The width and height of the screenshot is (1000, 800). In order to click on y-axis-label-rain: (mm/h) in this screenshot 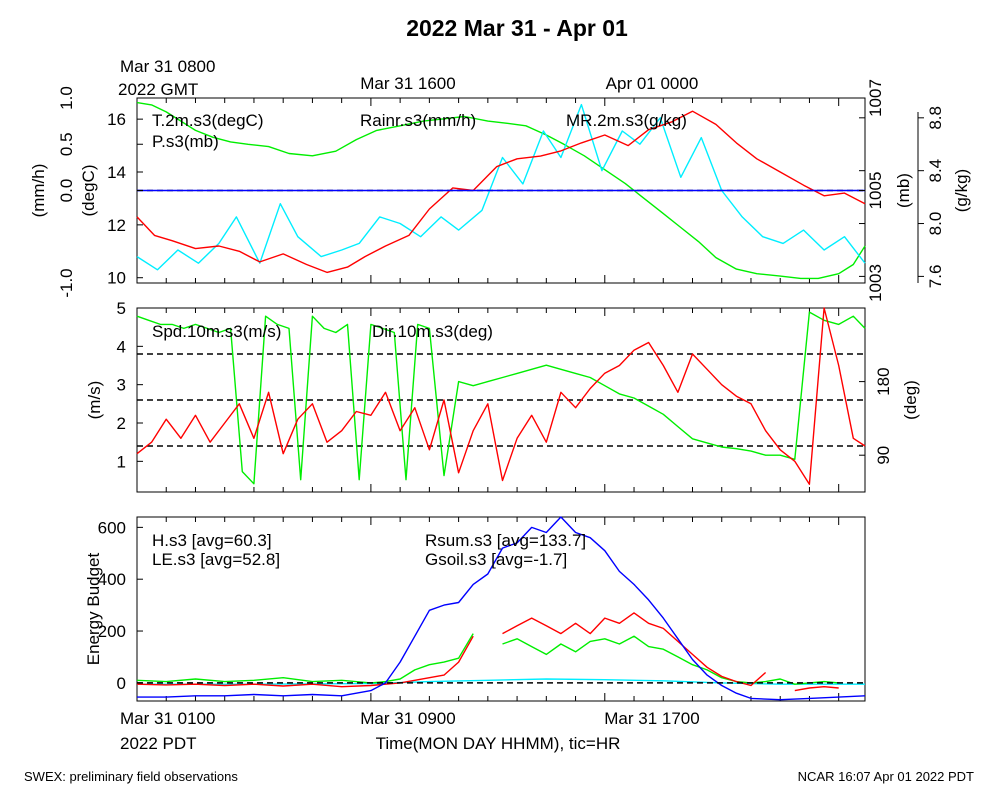, I will do `click(38, 191)`.